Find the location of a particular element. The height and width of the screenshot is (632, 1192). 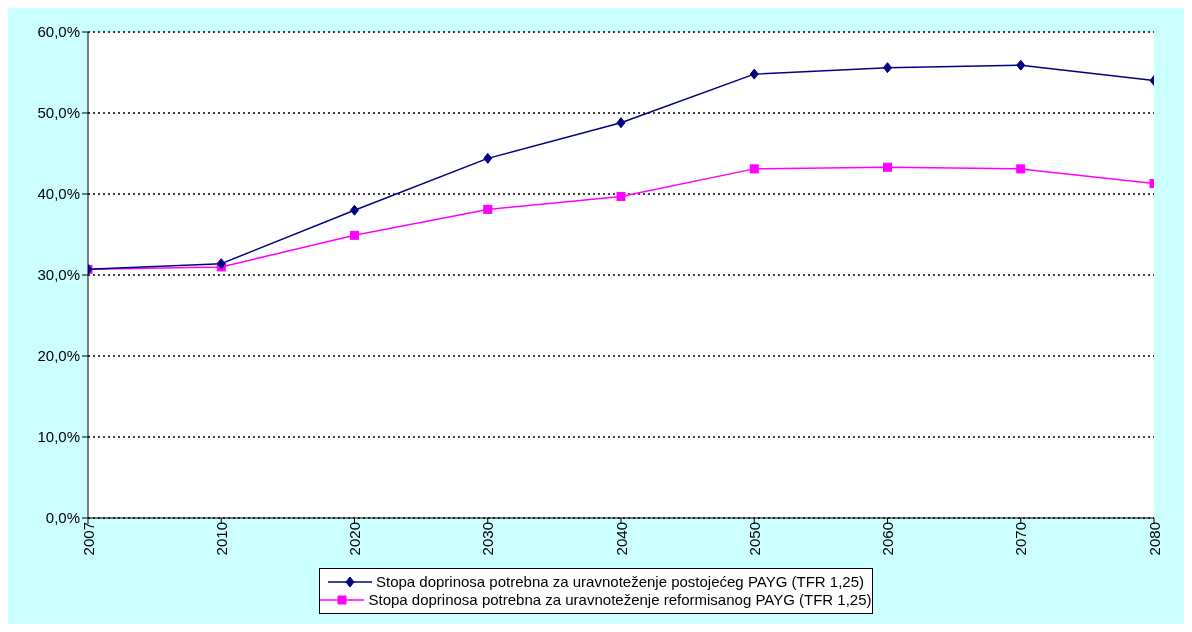

legend-label: Stopa doprinosa potrebna za uravnoteženje postojećeg PAYG (TFR 1,25) is located at coordinates (620, 582).